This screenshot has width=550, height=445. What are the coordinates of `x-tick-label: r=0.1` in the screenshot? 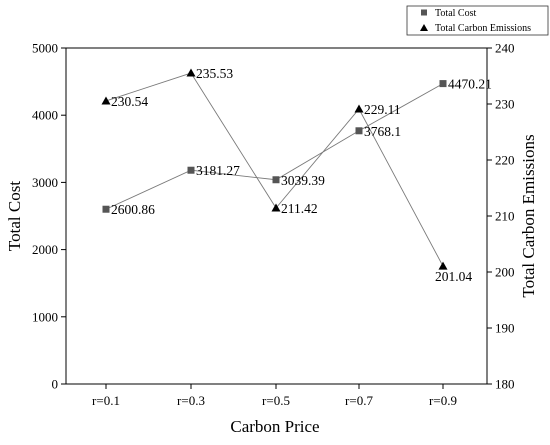 It's located at (106, 400).